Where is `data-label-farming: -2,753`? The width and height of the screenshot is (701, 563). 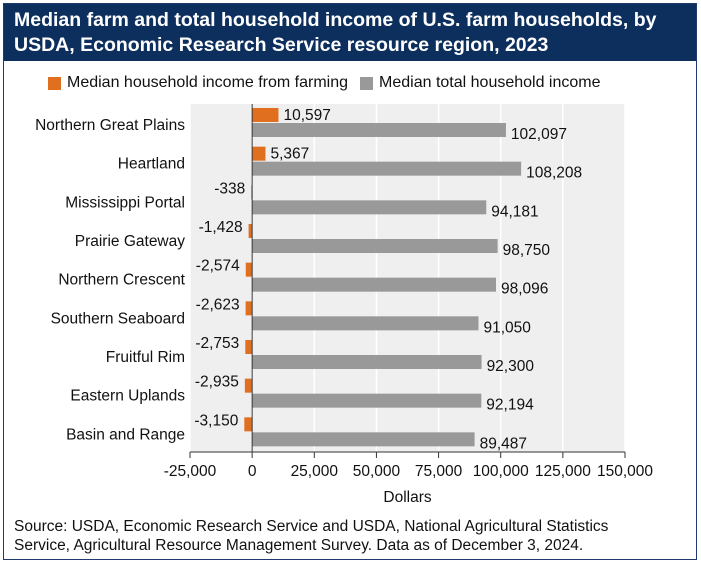 data-label-farming: -2,753 is located at coordinates (217, 343).